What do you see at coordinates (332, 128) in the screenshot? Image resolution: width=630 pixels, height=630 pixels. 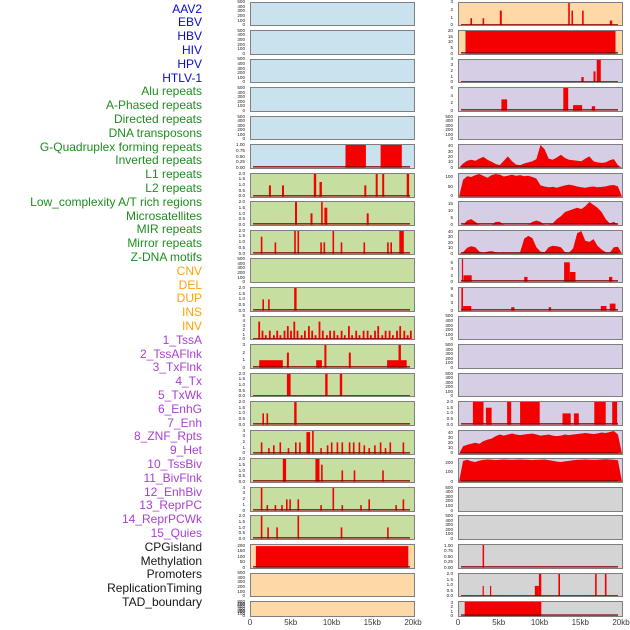 I see `track-panel-hpv` at bounding box center [332, 128].